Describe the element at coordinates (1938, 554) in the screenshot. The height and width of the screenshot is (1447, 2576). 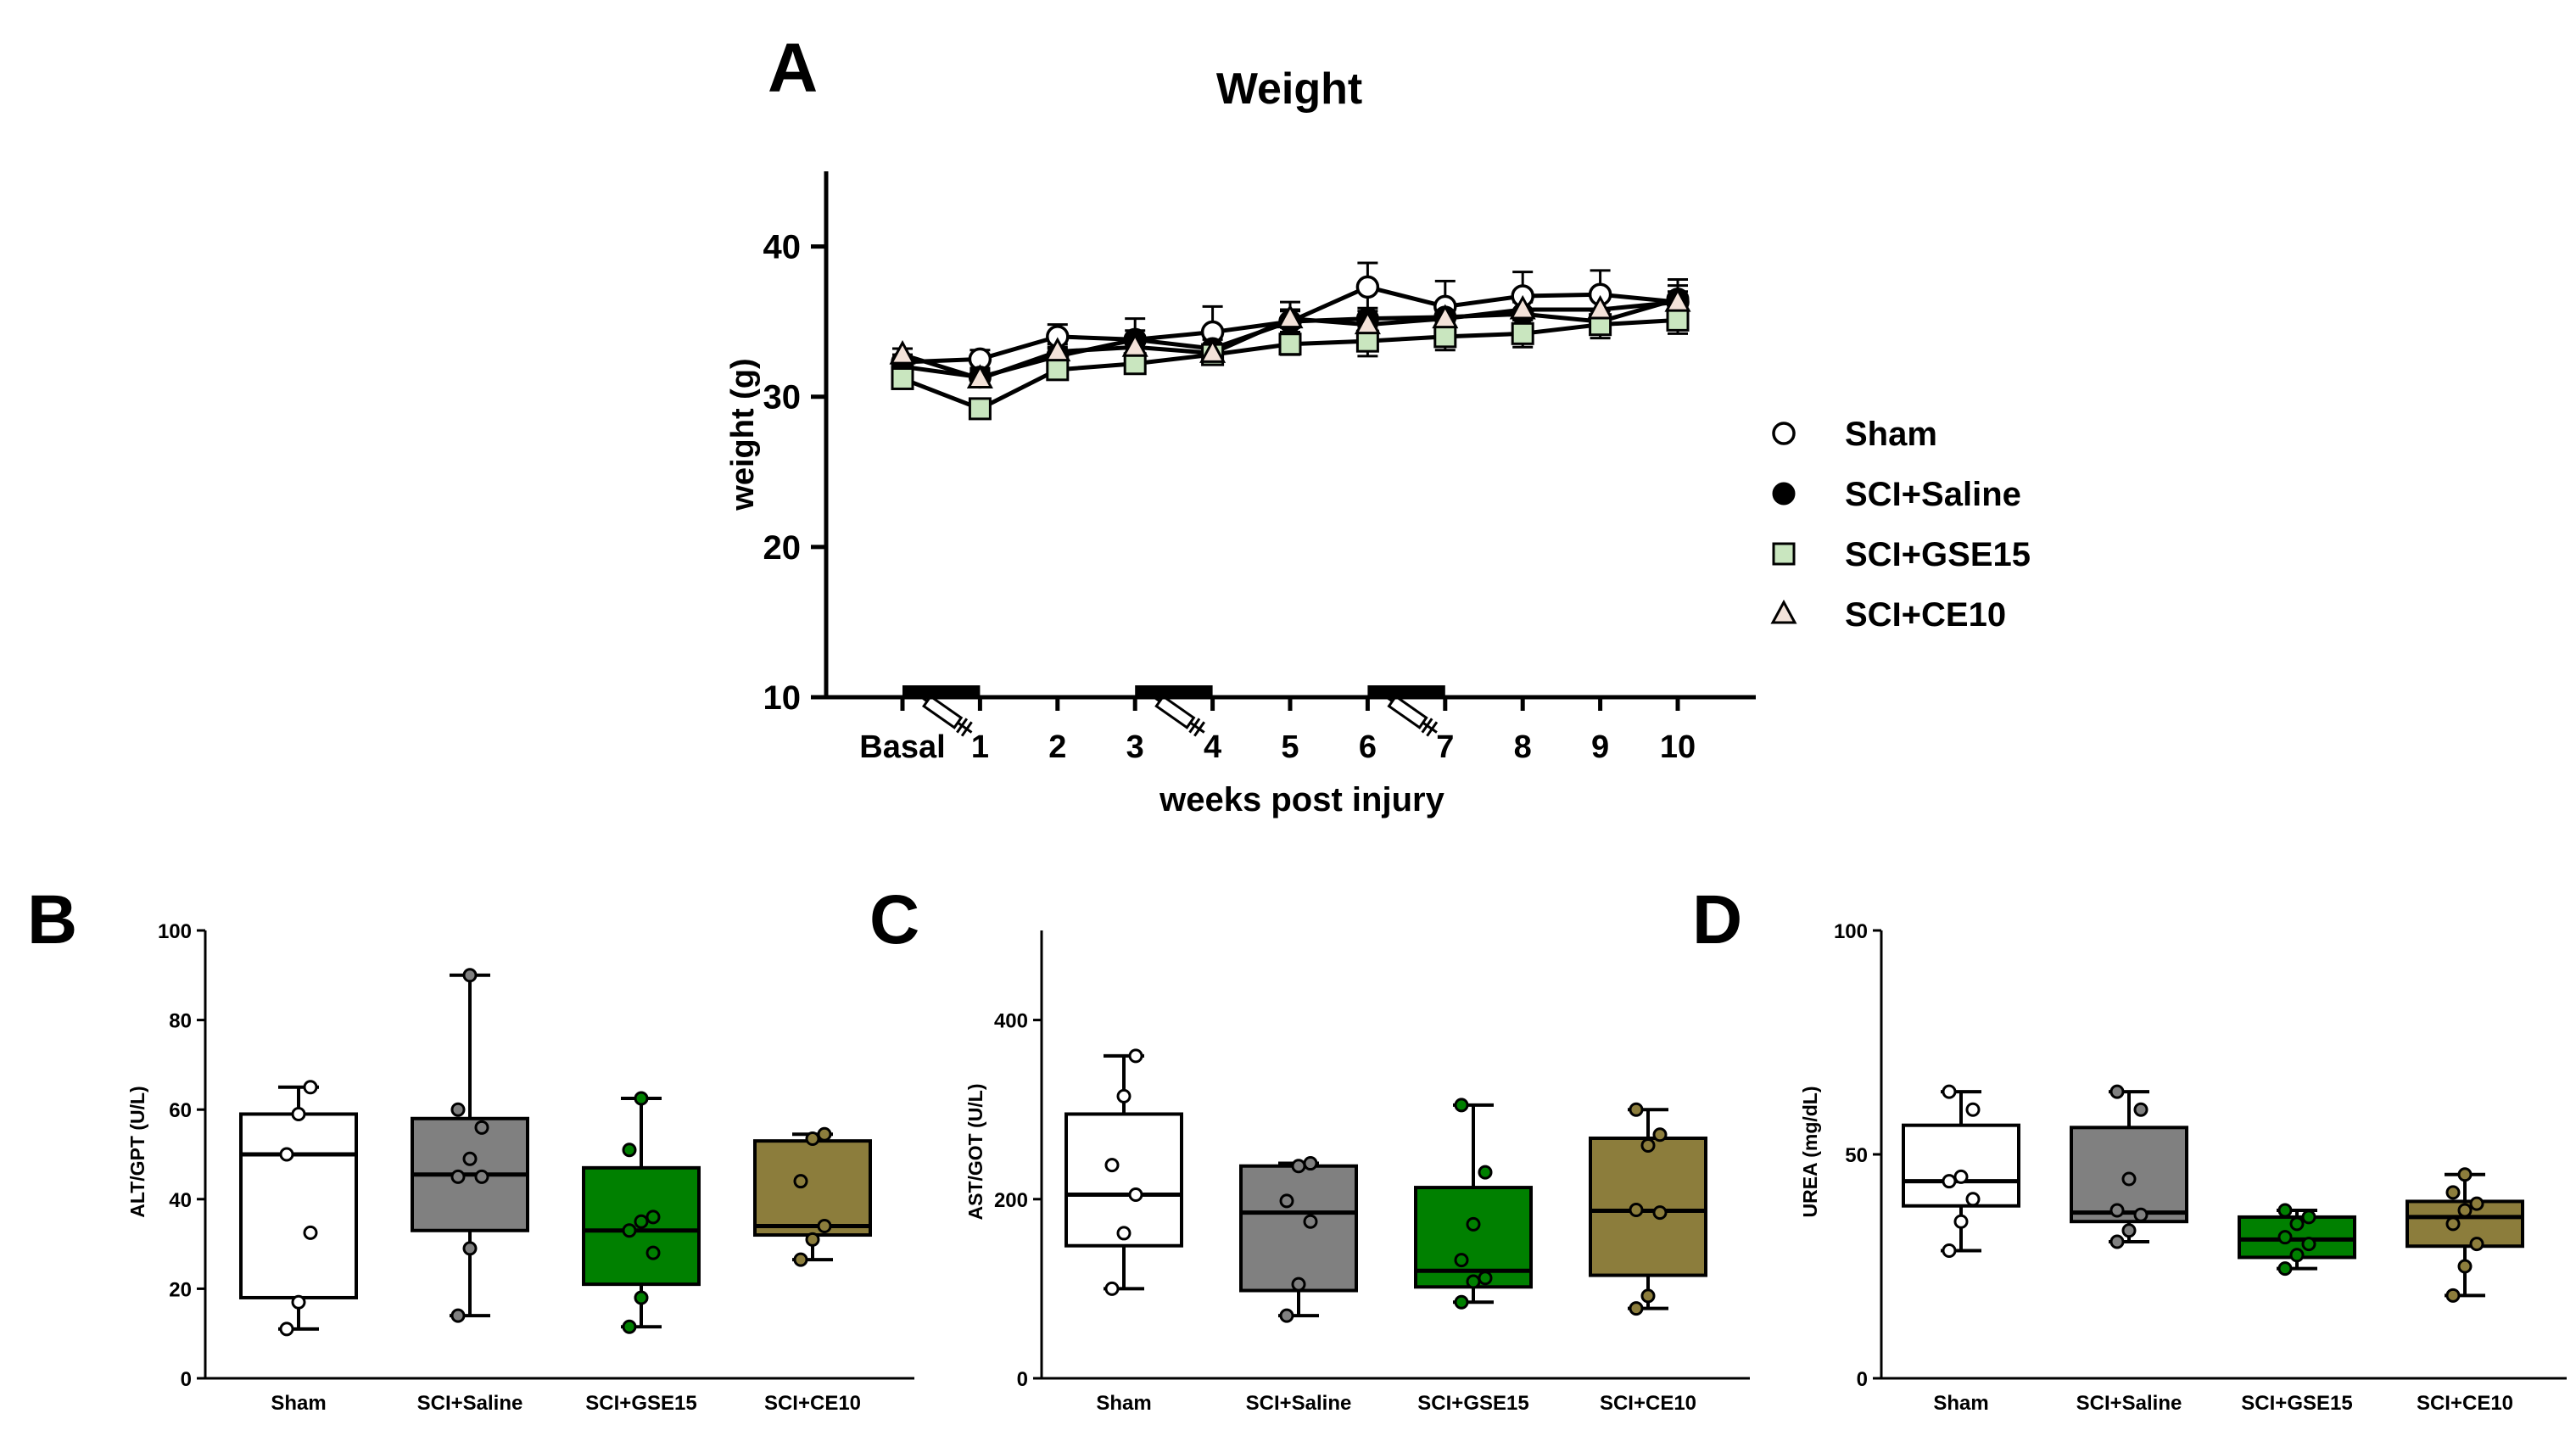
I see `legend-label-sci-gse15: SCI+GSE15` at that location.